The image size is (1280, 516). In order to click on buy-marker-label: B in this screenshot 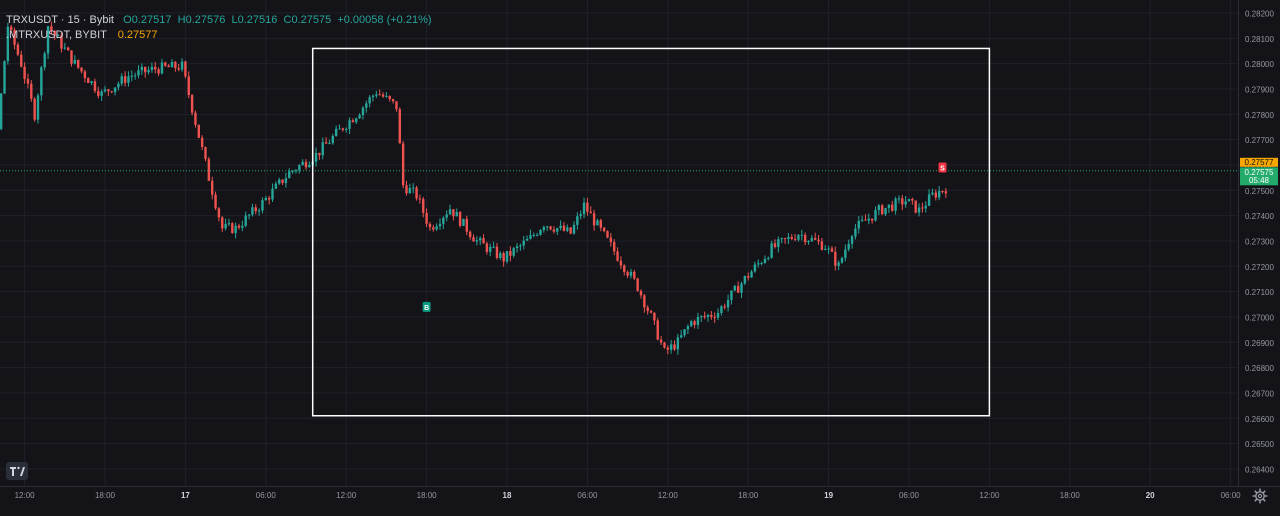, I will do `click(426, 308)`.